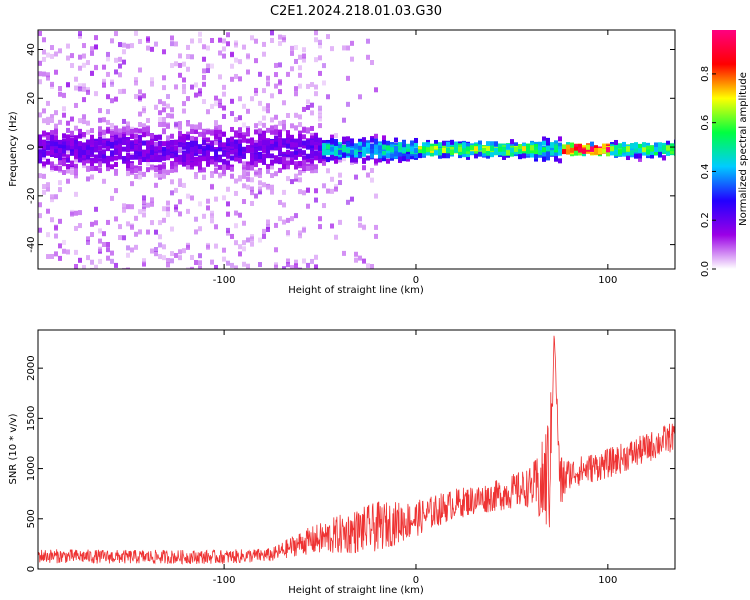 This screenshot has width=750, height=600. I want to click on snr-y-tick-label: 1500, so click(31, 418).